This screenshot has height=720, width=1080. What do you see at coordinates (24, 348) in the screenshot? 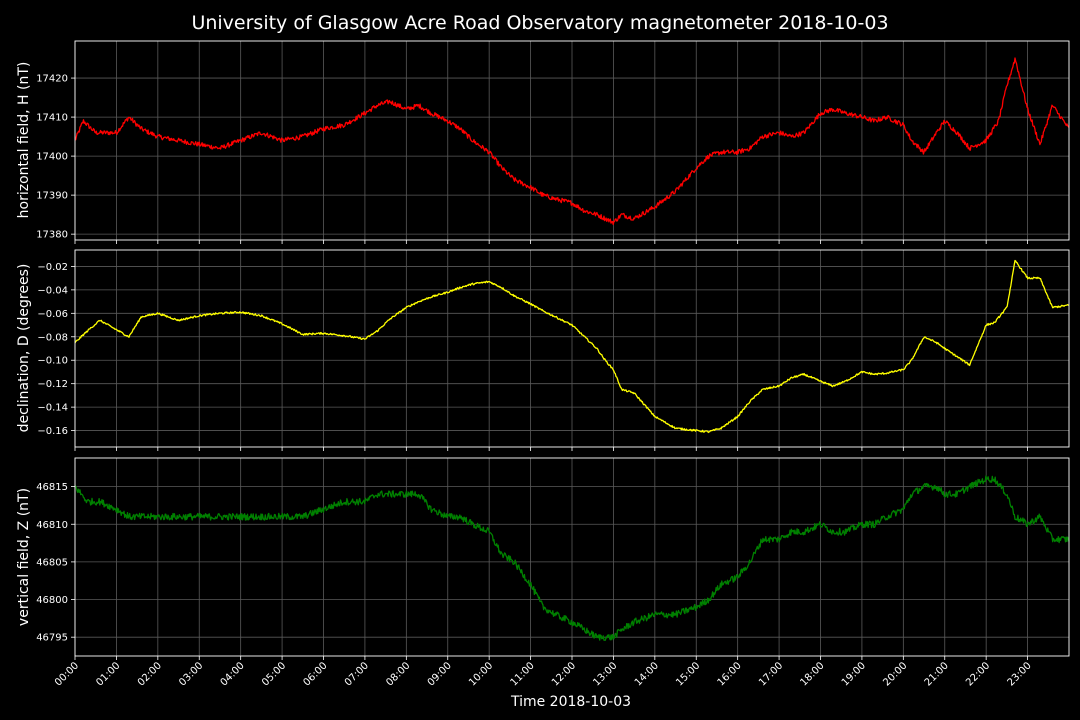
I see `y-axis-label-d: declination, D (degrees)` at bounding box center [24, 348].